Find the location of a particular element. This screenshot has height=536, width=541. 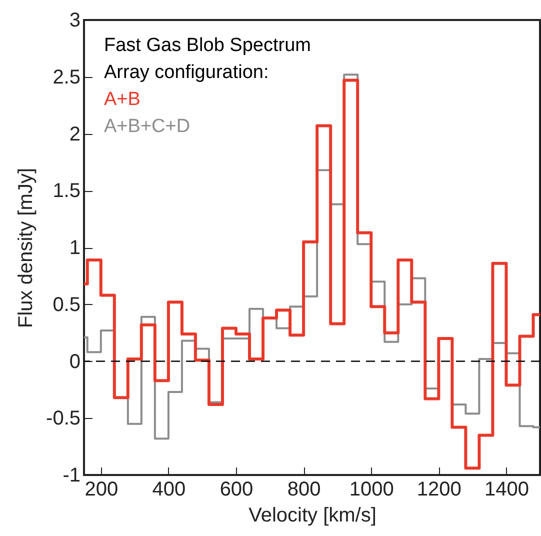

x-axis-title: Velocity [km/s] is located at coordinates (312, 515).